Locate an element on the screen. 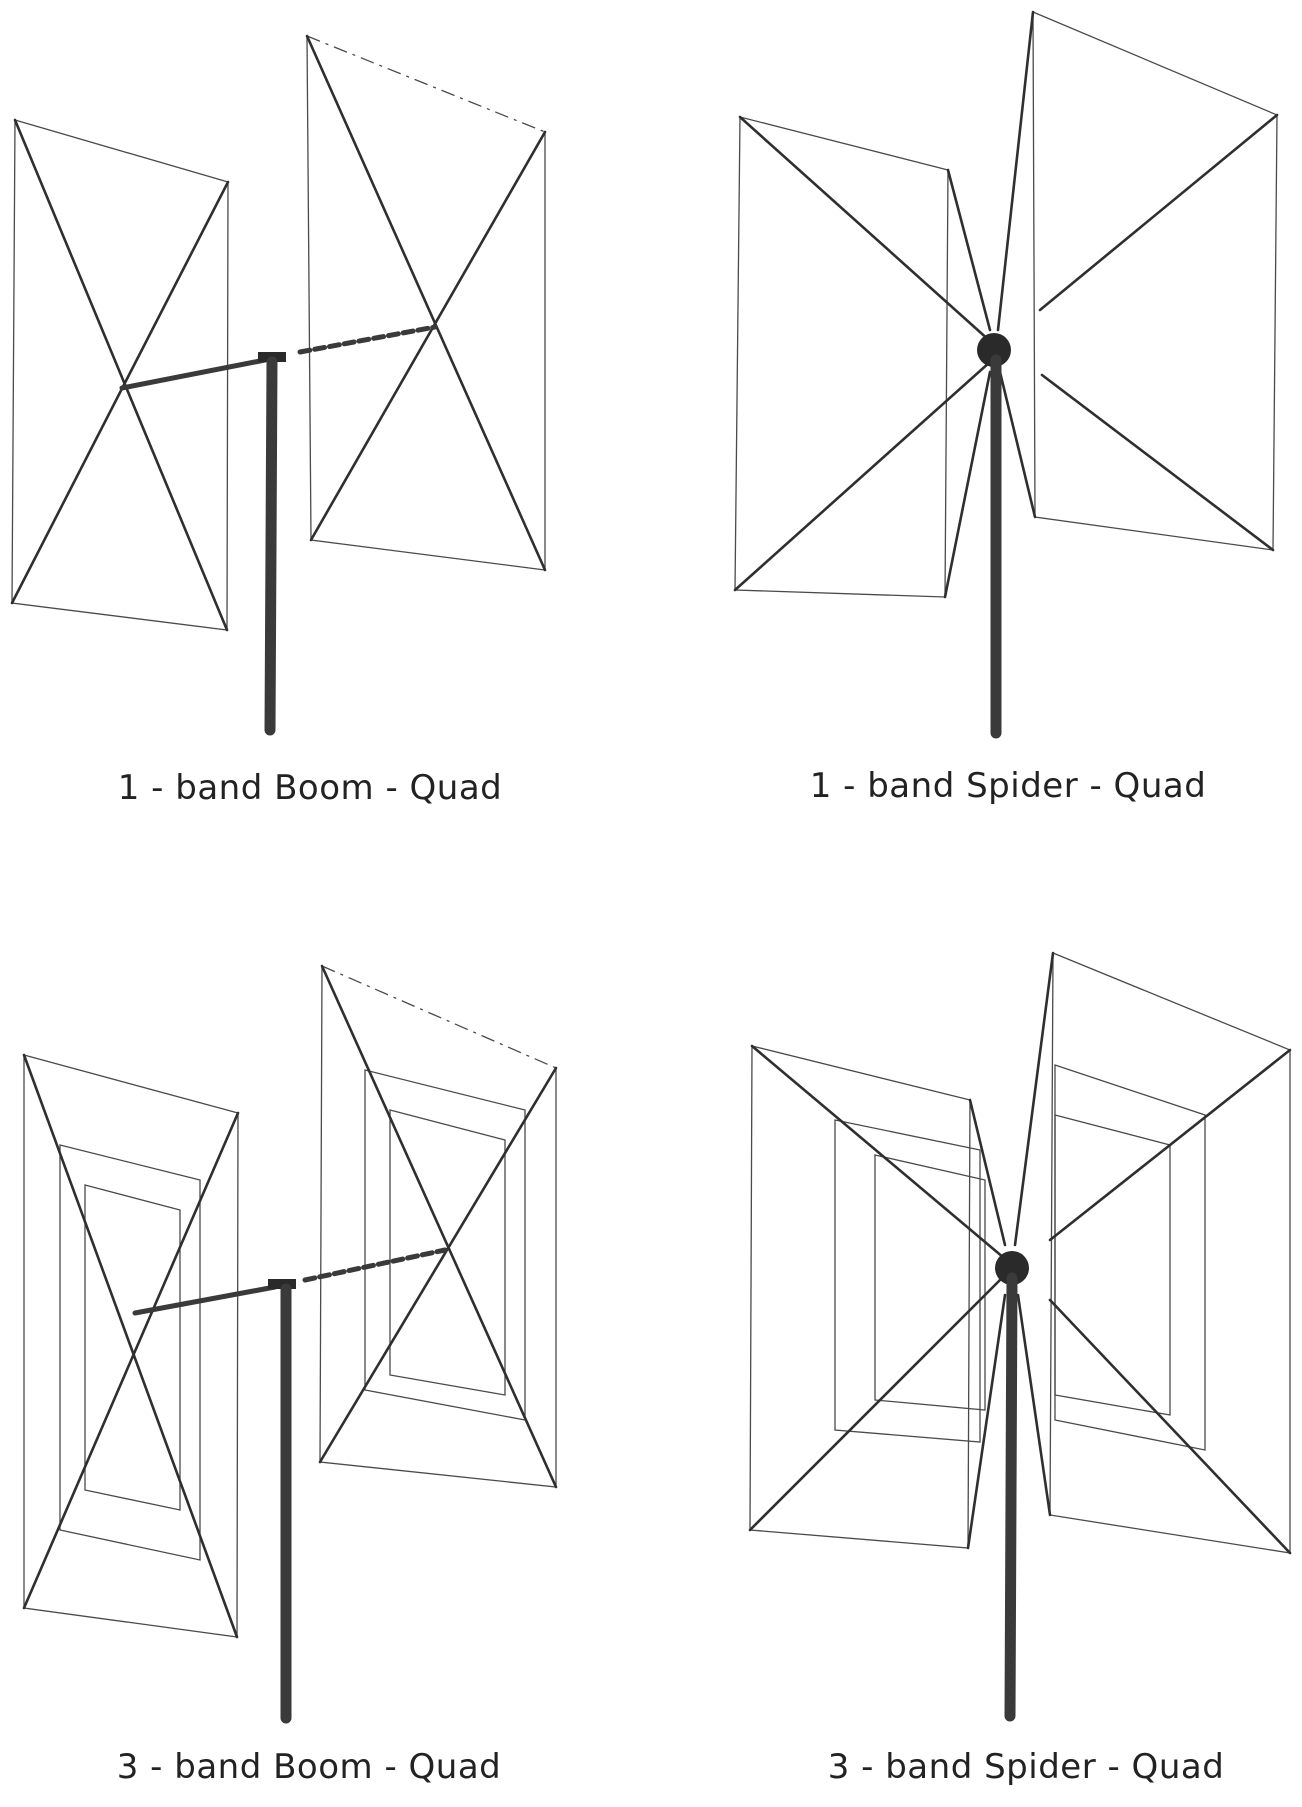 The image size is (1302, 1807). left-loop-middle is located at coordinates (907, 1281).